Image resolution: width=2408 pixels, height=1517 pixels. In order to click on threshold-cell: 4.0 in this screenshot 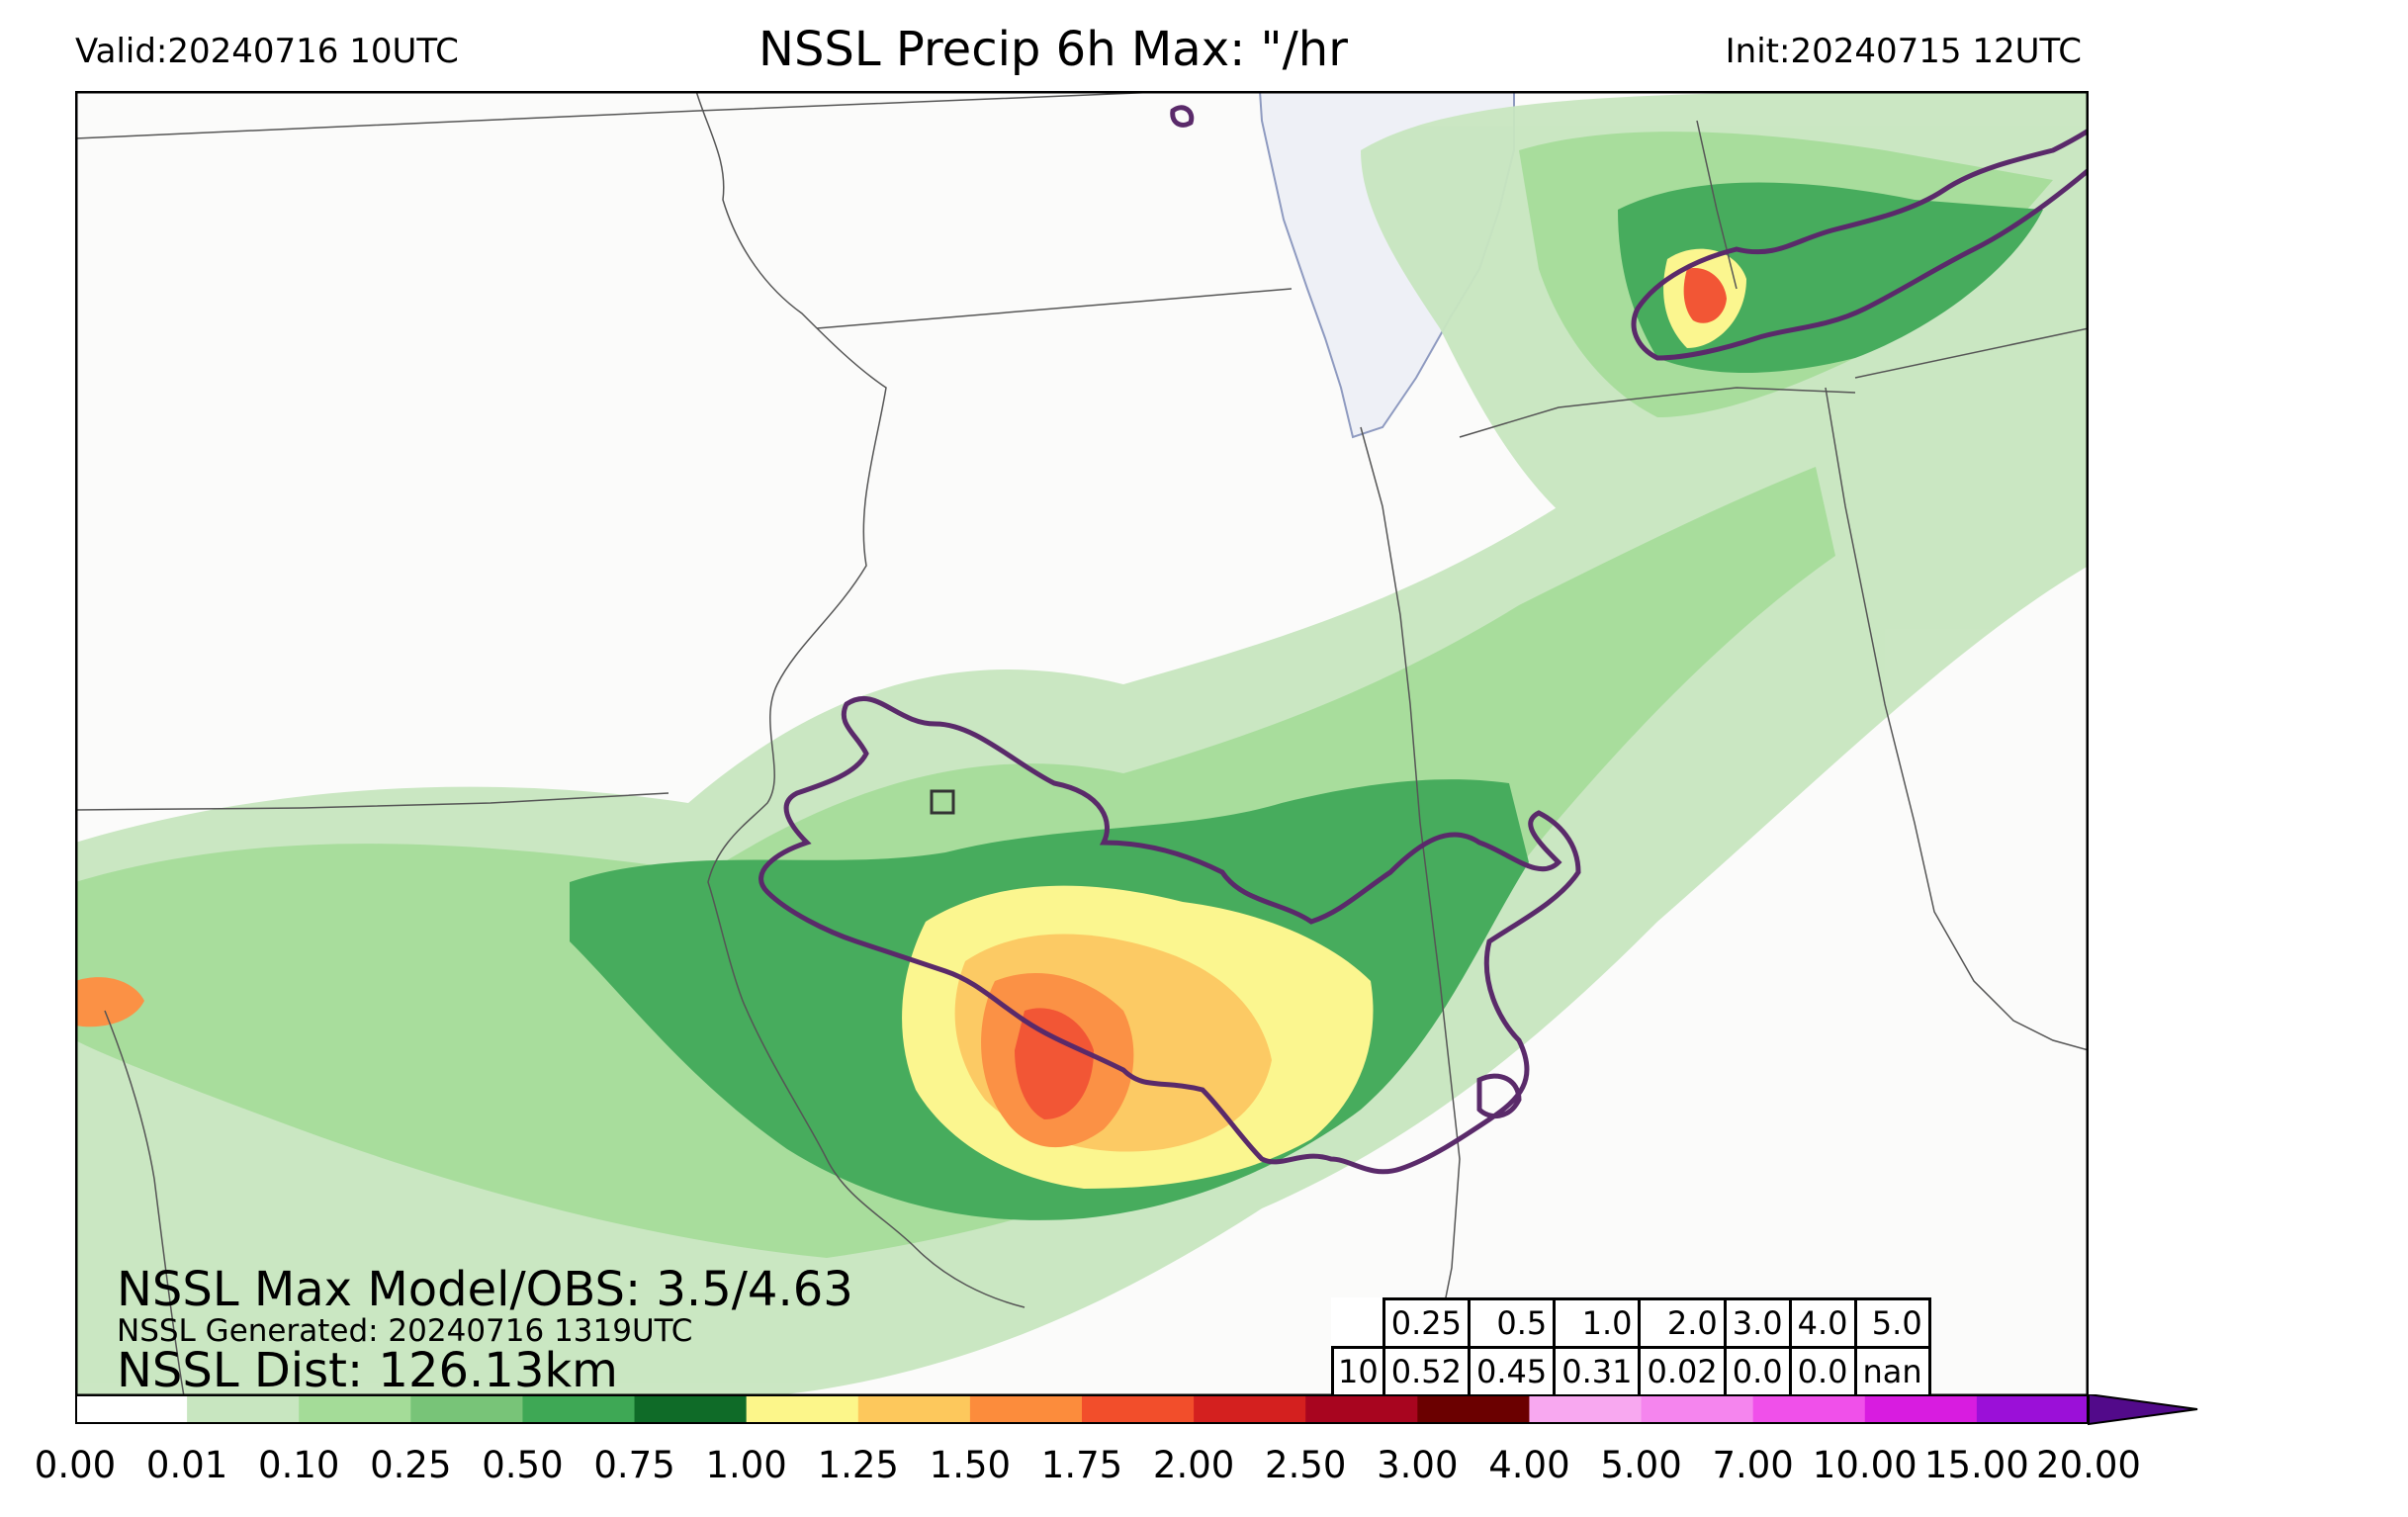, I will do `click(1822, 1323)`.